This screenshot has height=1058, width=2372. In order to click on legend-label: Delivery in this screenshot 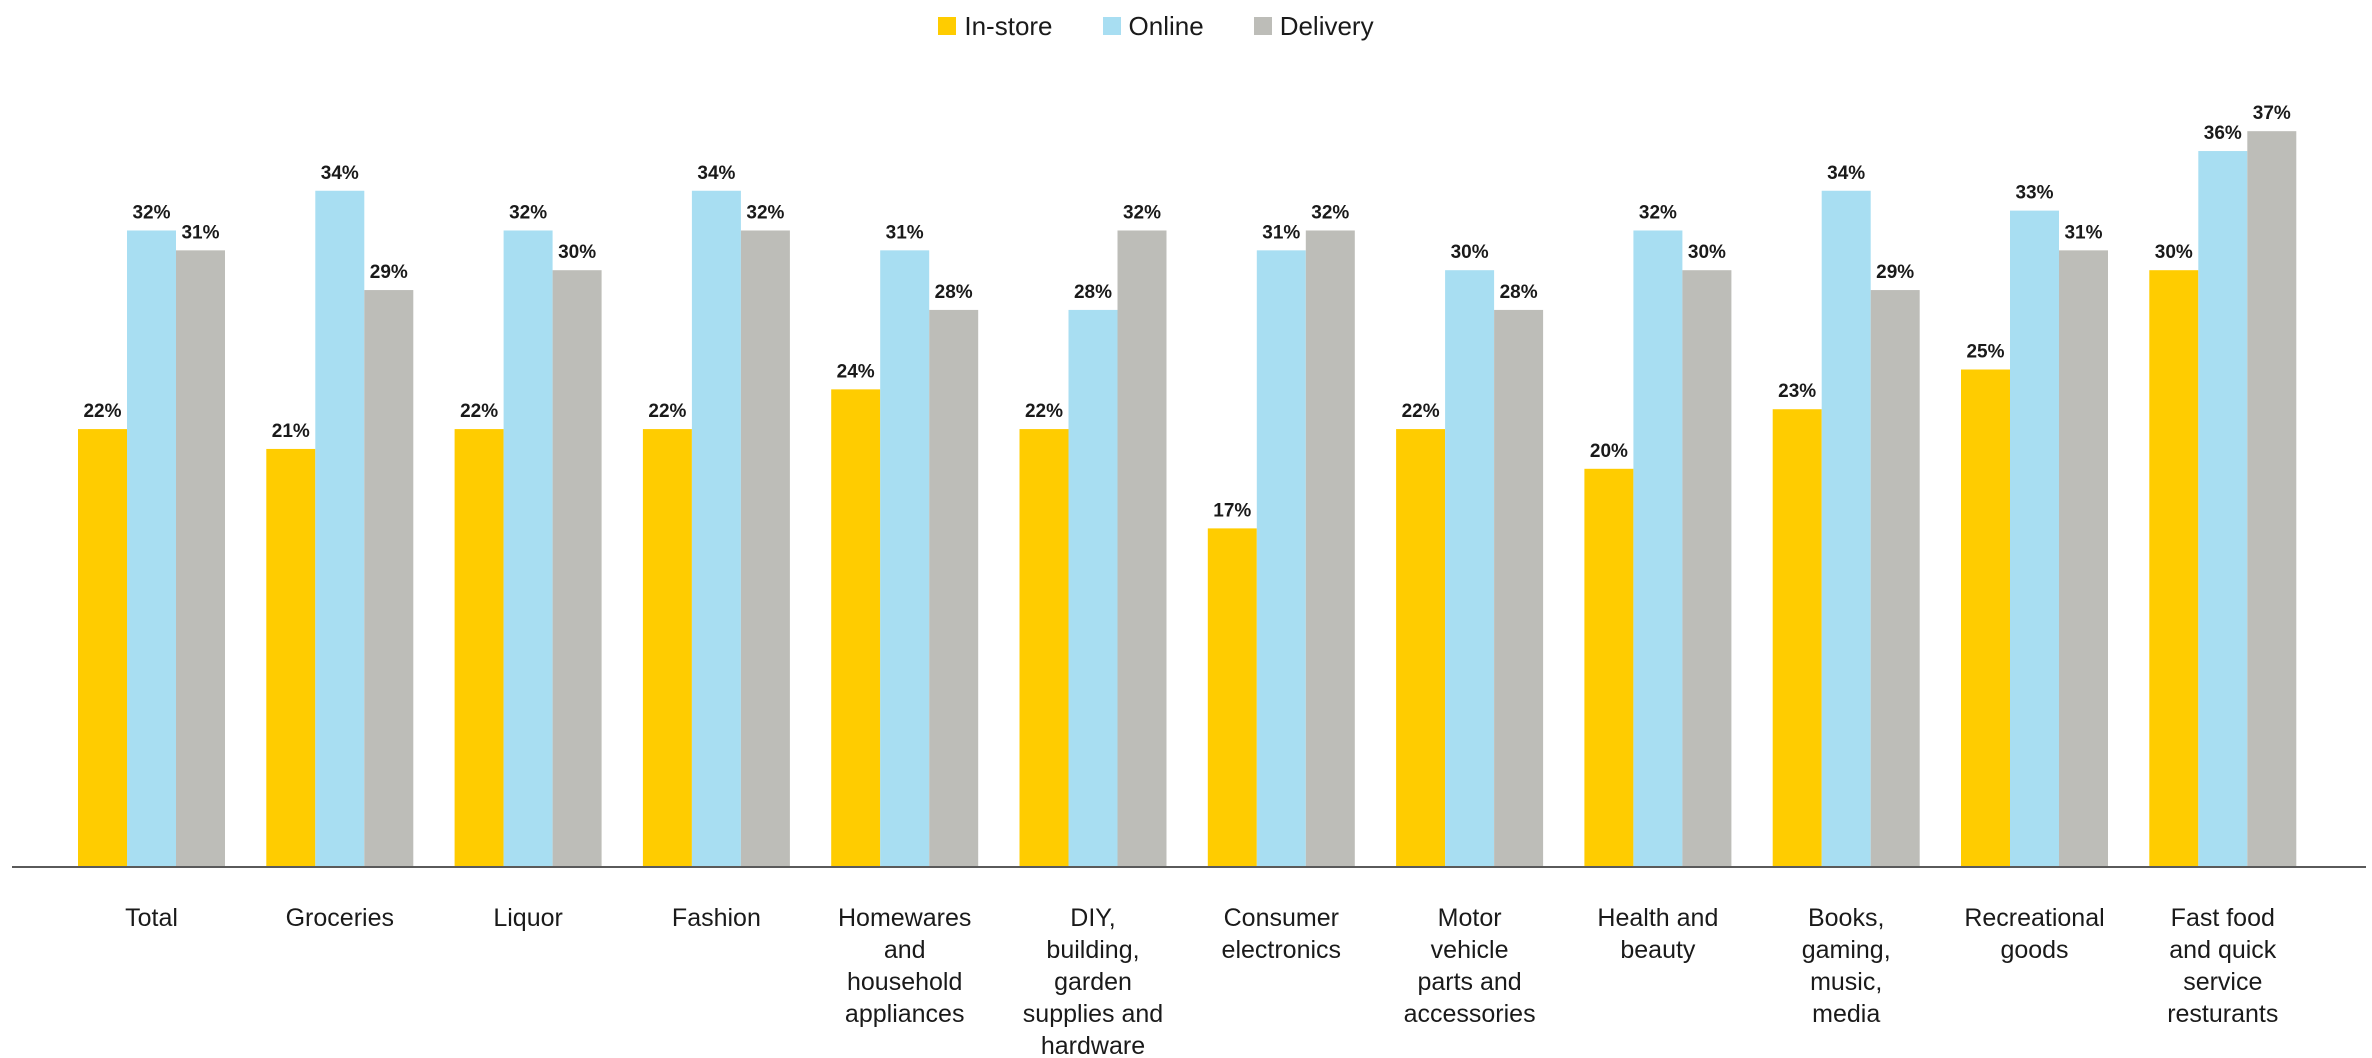, I will do `click(1326, 25)`.